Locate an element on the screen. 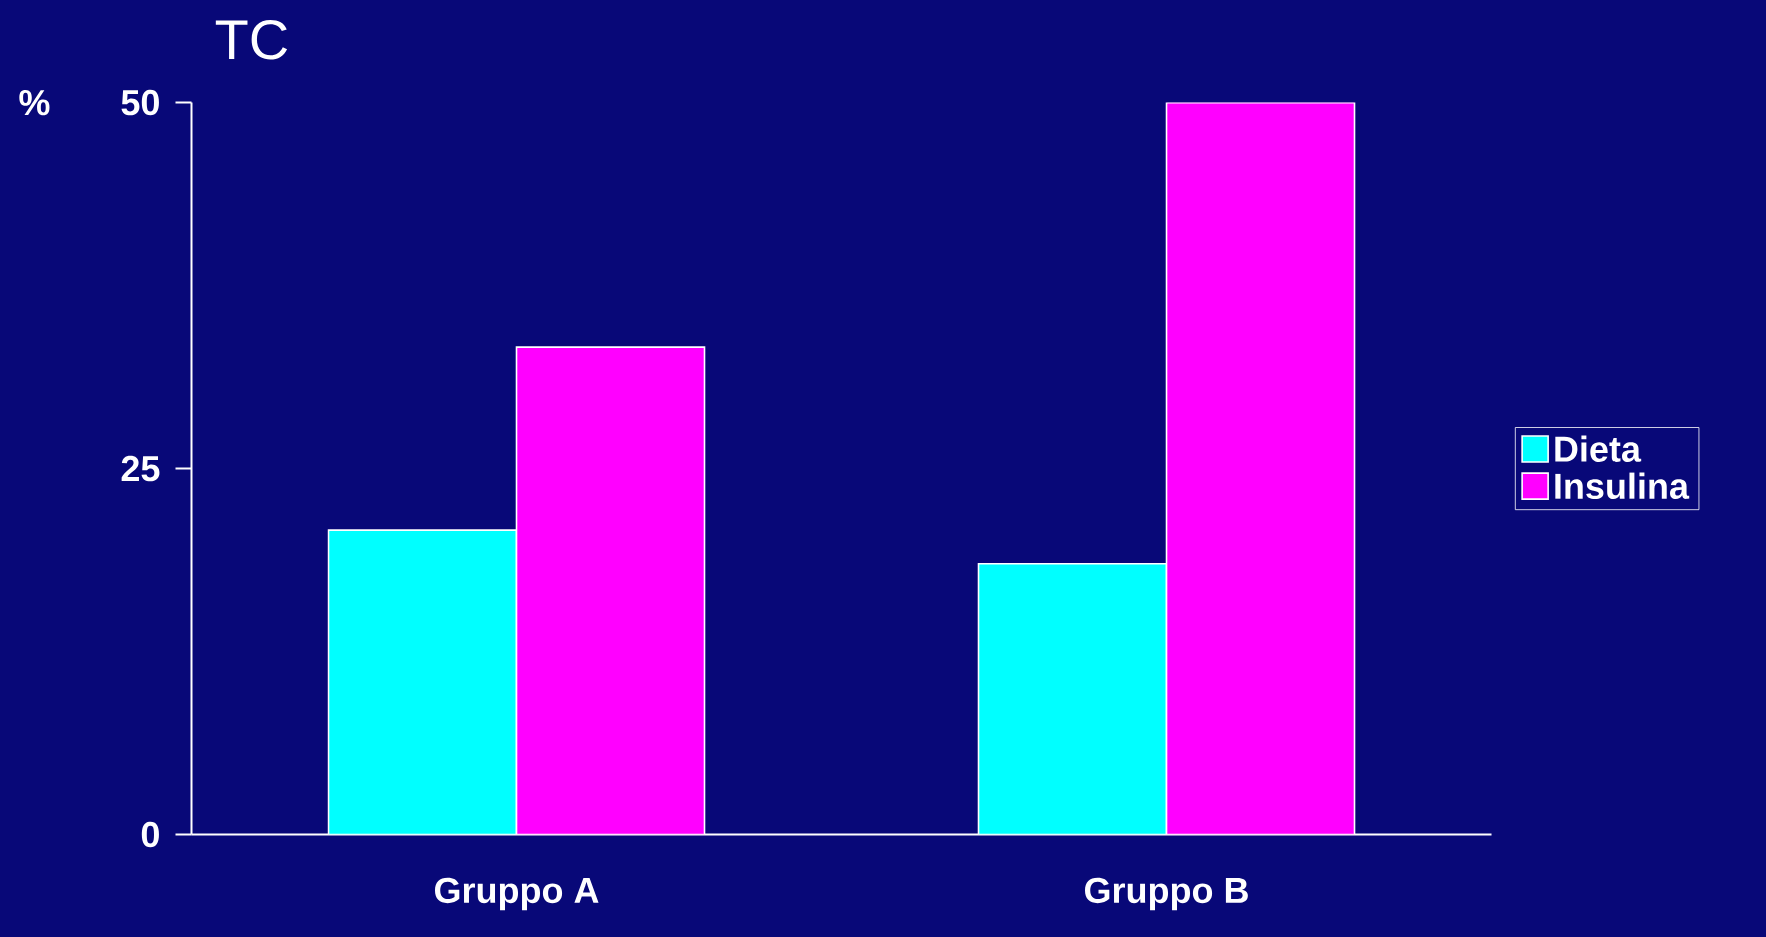 The width and height of the screenshot is (1766, 937). legend-label: Insulina is located at coordinates (1622, 486).